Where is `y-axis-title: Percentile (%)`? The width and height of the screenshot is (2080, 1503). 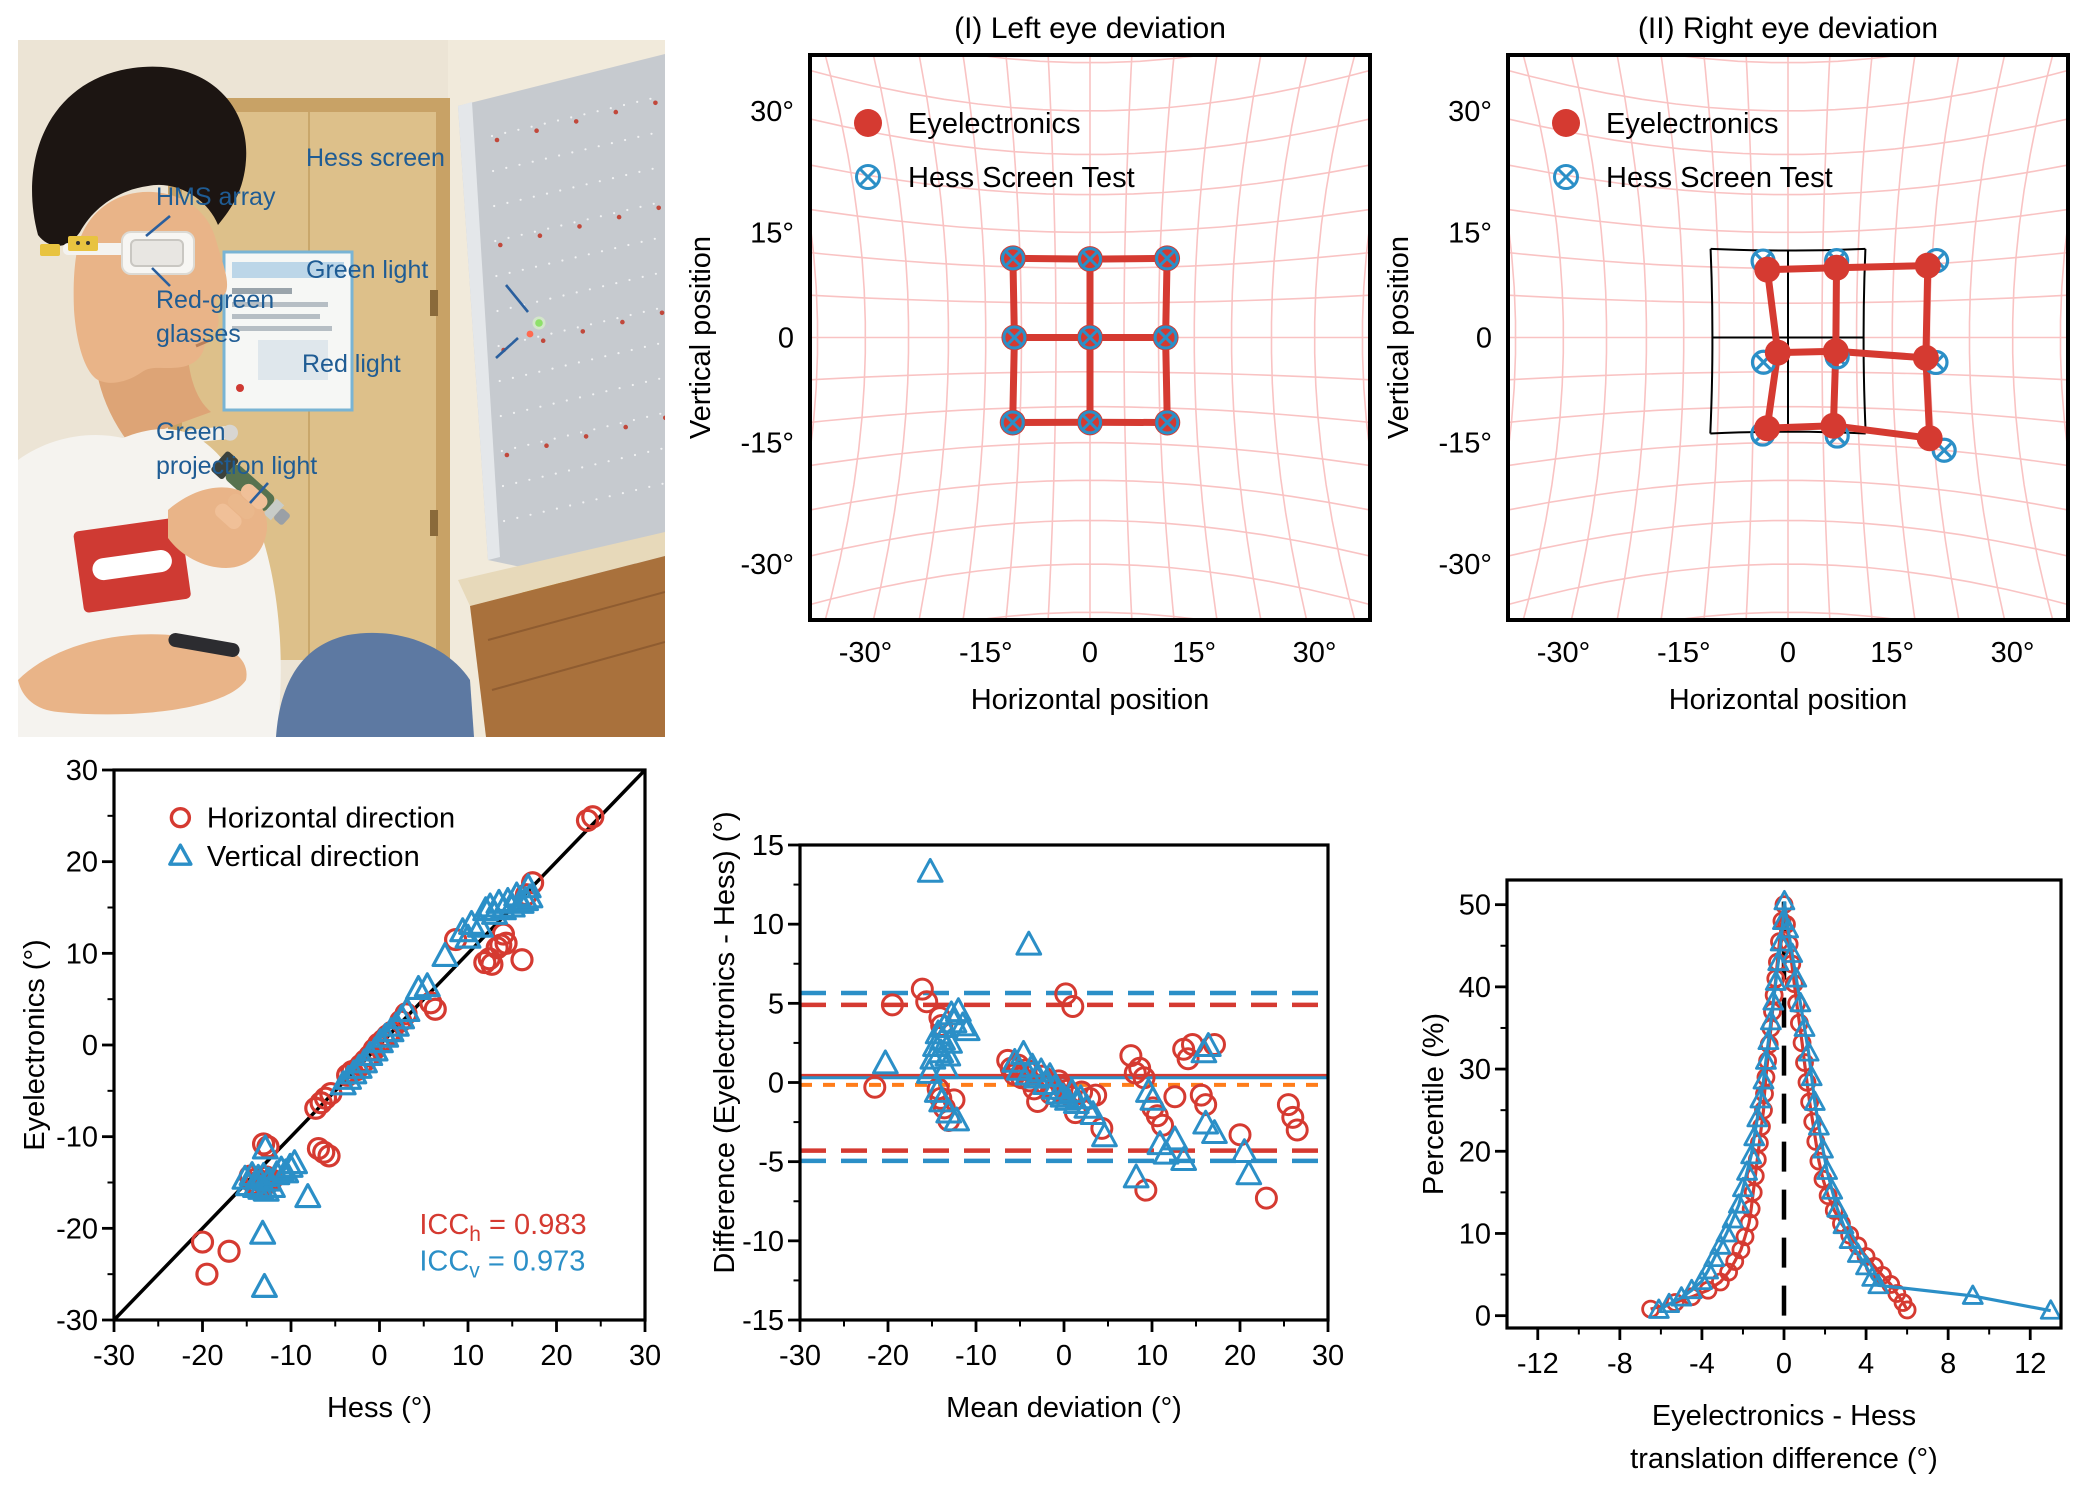 y-axis-title: Percentile (%) is located at coordinates (1434, 1104).